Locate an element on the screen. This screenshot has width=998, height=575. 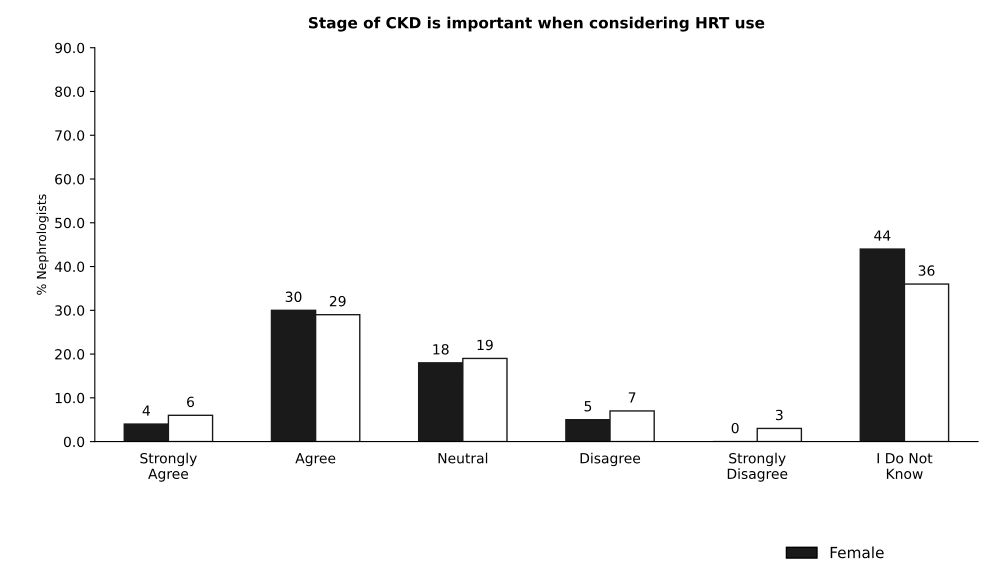
x-tick-label: Strongly Agree is located at coordinates (168, 467).